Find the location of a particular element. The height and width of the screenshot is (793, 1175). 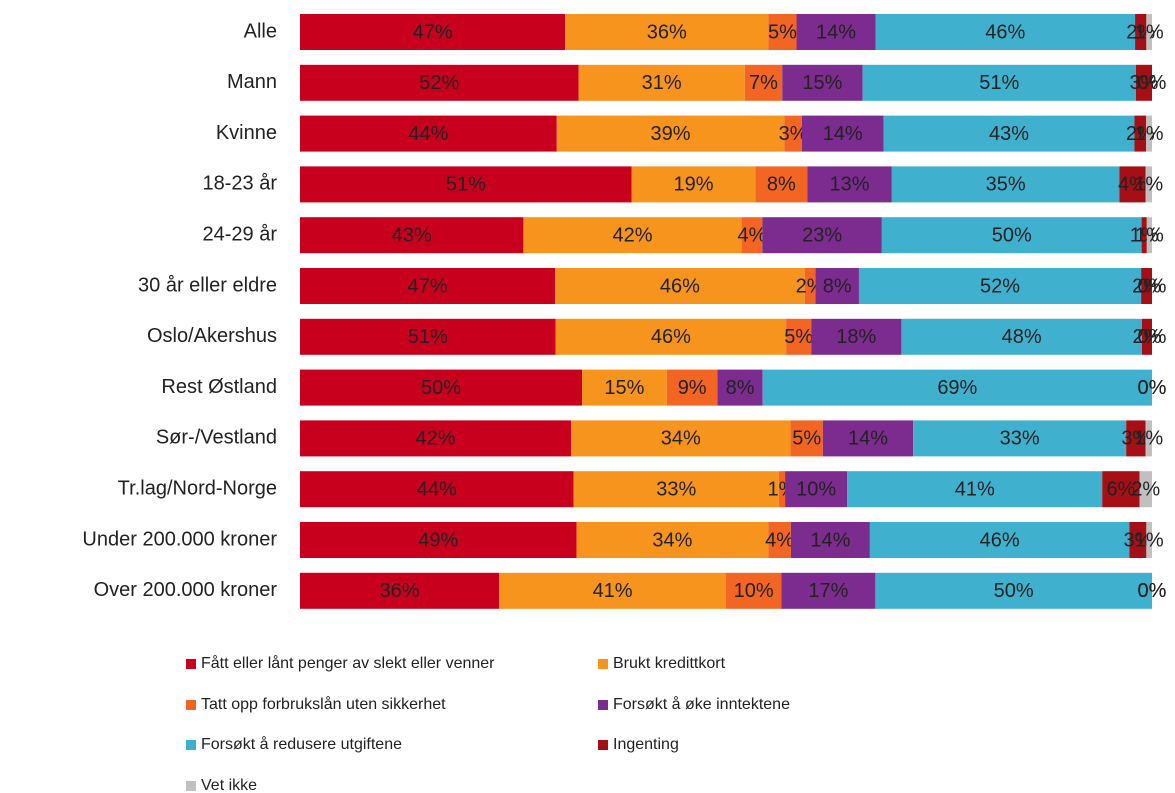

data-label: 47% is located at coordinates (433, 32).